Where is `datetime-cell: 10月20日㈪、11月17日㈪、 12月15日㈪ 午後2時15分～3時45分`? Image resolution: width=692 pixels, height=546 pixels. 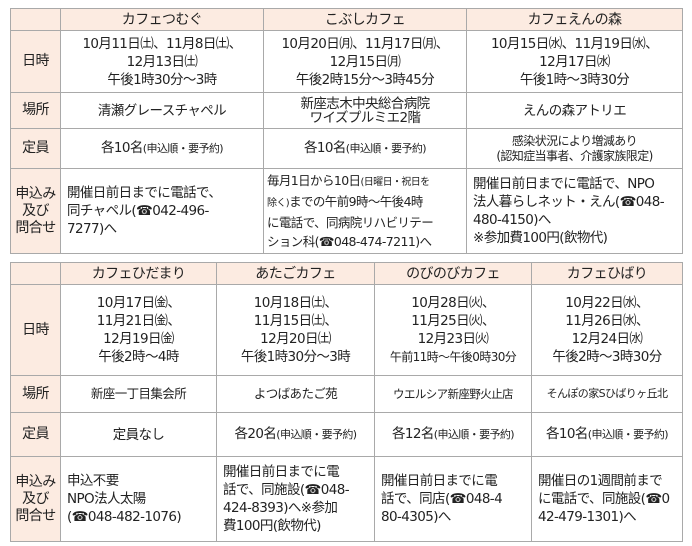 datetime-cell: 10月20日㈪、11月17日㈪、 12月15日㈪ 午後2時15分～3時45分 is located at coordinates (365, 61).